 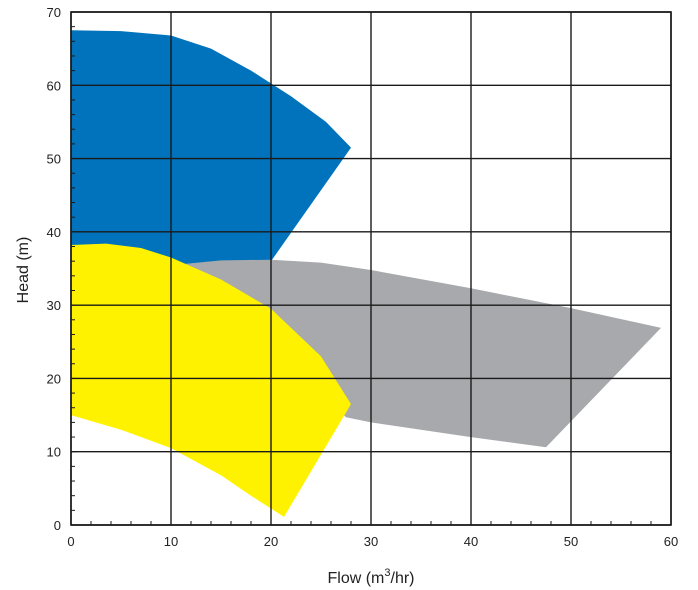 I want to click on x-tick-label: 50, so click(x=571, y=541).